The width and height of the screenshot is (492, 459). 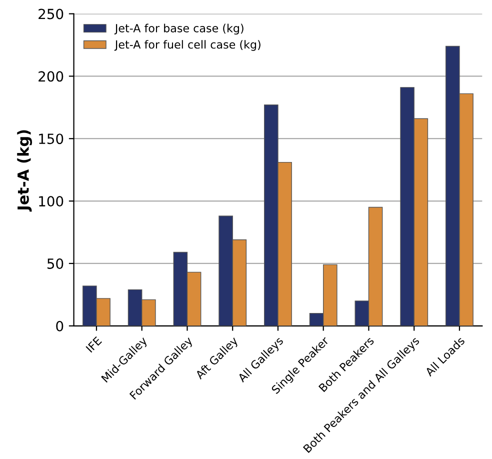 I want to click on y-tick-label: 50, so click(x=55, y=263).